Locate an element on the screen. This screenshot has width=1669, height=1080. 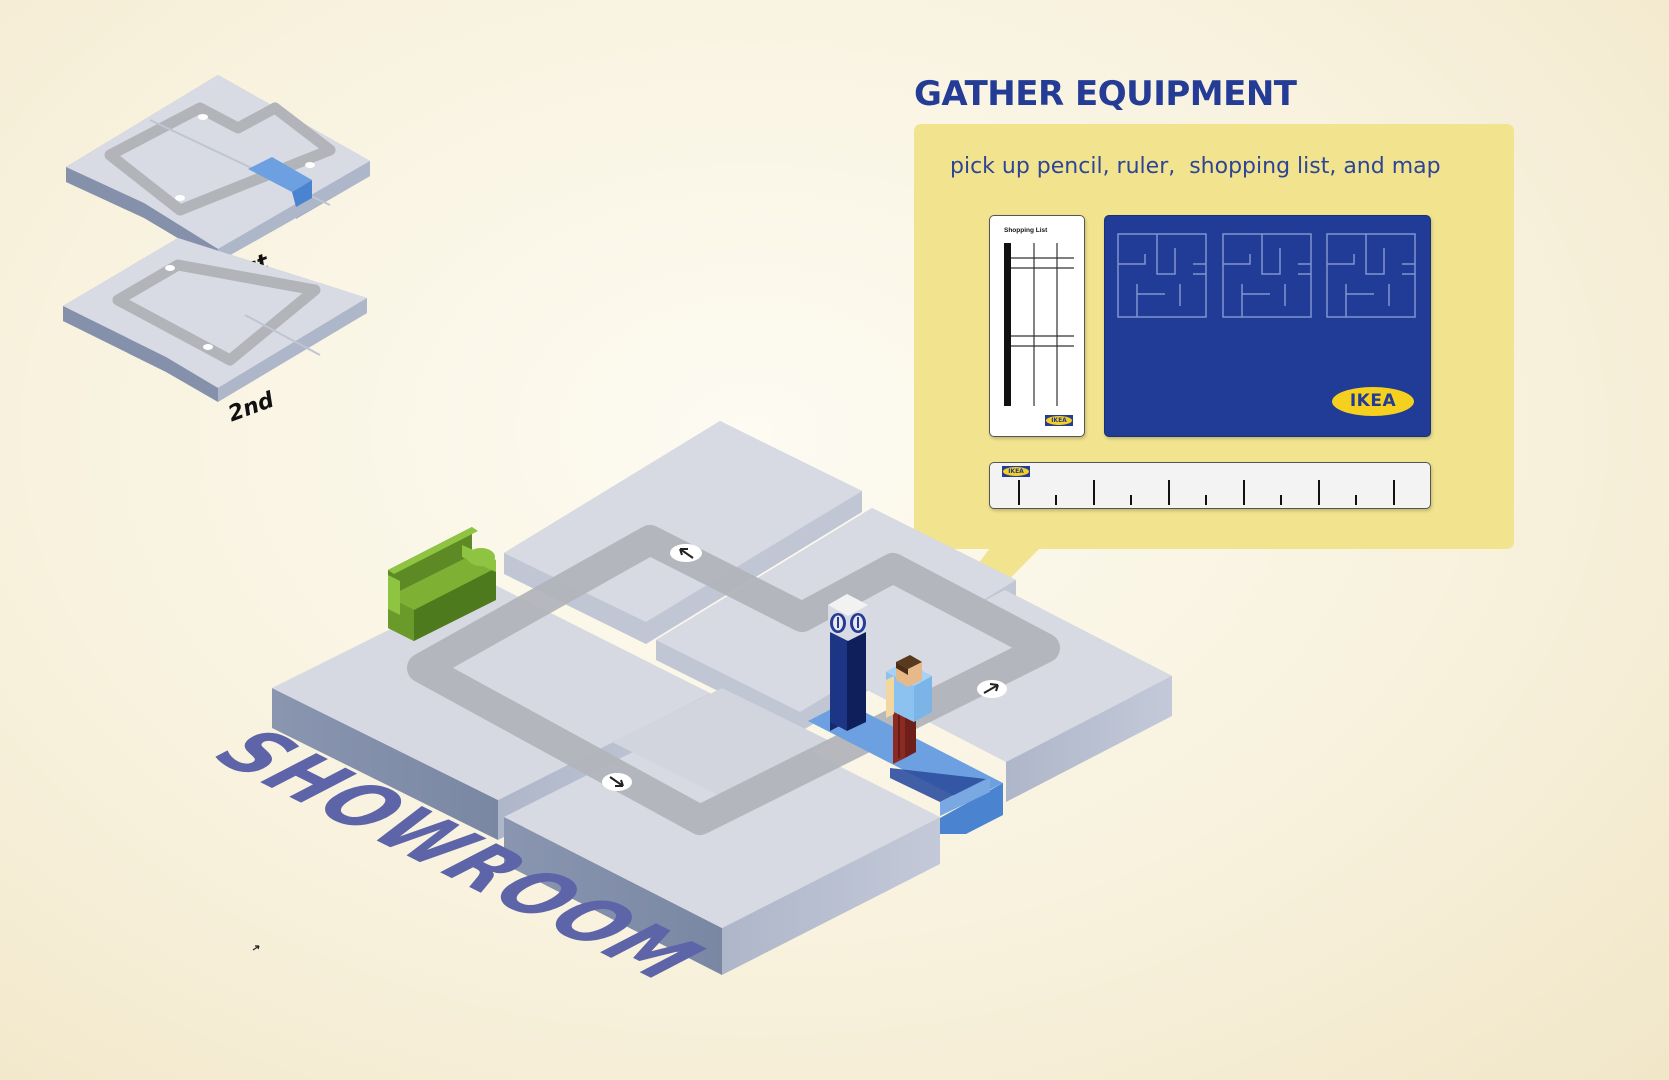
floor-tile is located at coordinates (722, 742).